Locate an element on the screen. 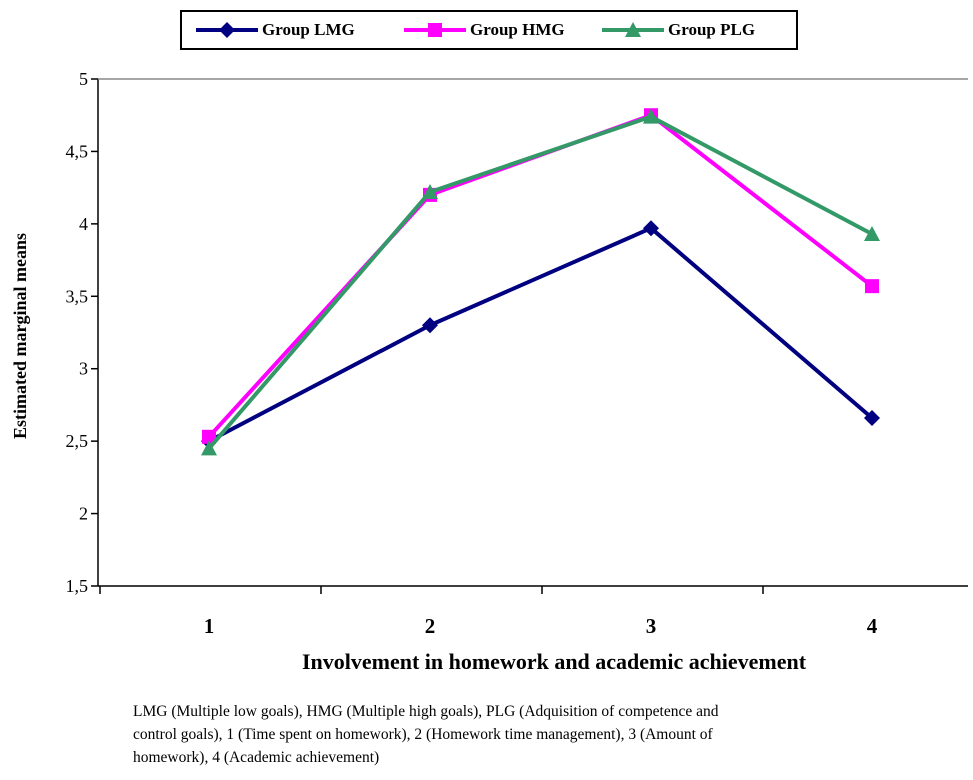 The height and width of the screenshot is (780, 973). y-tick-label: 2,5 is located at coordinates (77, 441).